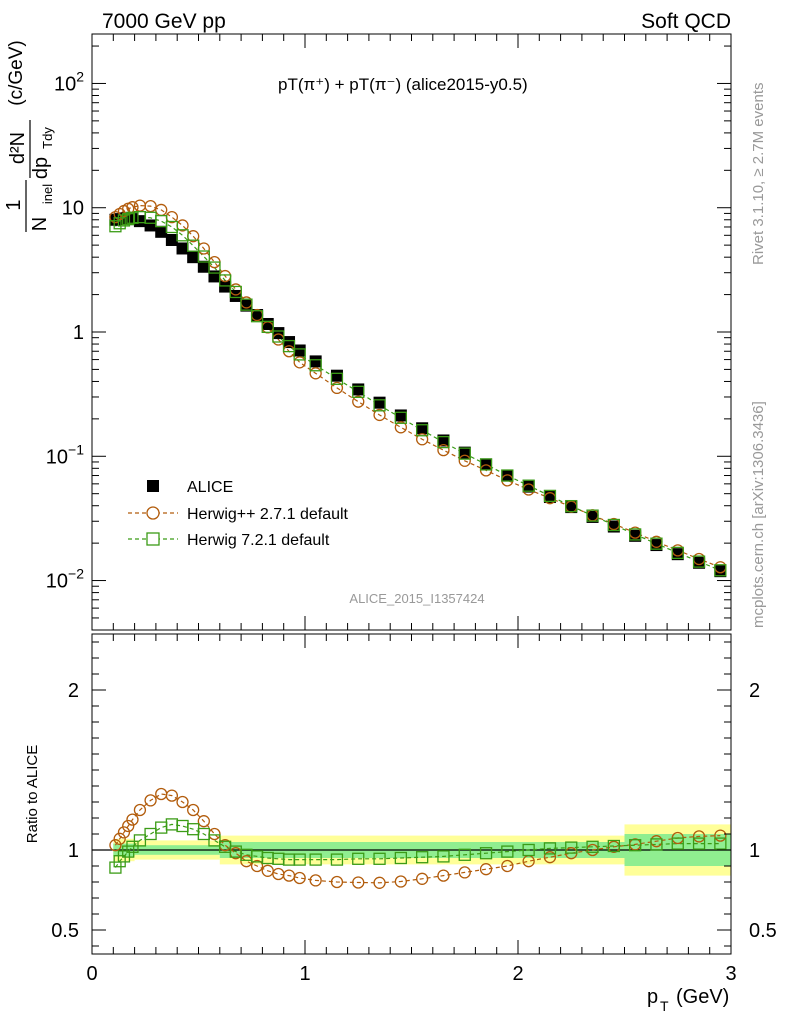 The image size is (786, 1024). What do you see at coordinates (40, 224) in the screenshot?
I see `ylabel-n: N` at bounding box center [40, 224].